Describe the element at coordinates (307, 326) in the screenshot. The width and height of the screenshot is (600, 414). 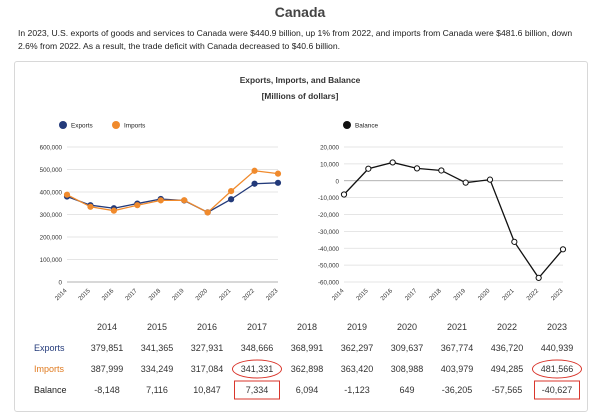
I see `year-header: 2018` at that location.